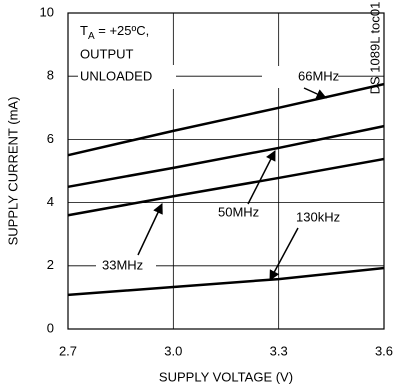 This screenshot has height=390, width=397. I want to click on x-axis-label: SUPPLY VOLTAGE (V), so click(226, 376).